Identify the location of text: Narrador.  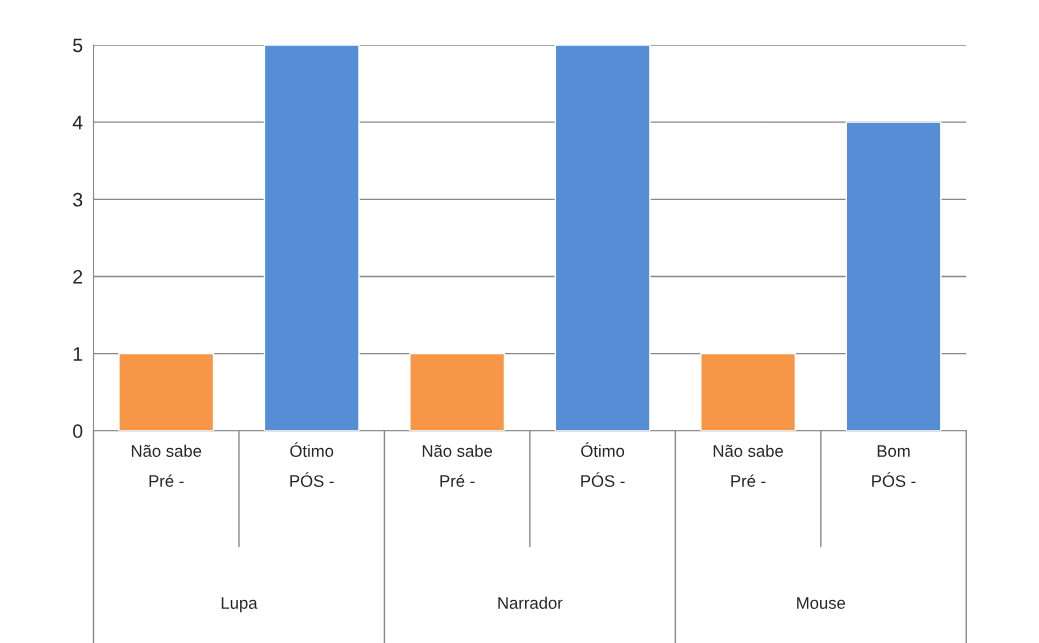
(530, 602).